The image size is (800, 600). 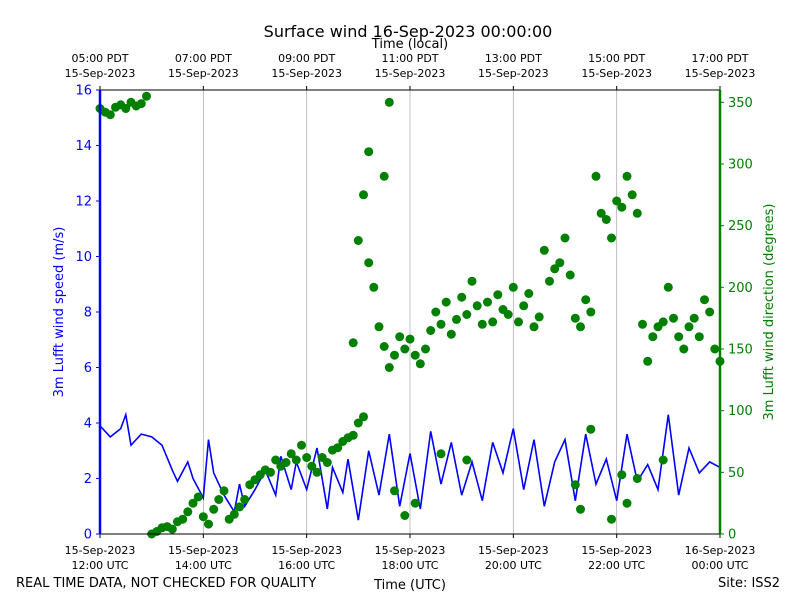 I want to click on y2-tick-label: 0, so click(x=732, y=535).